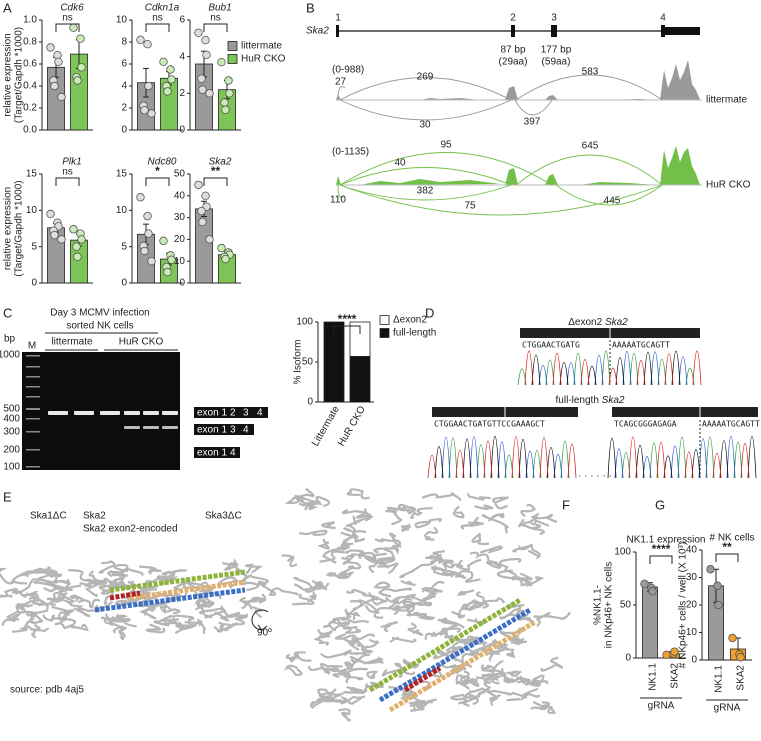 The image size is (761, 741). I want to click on group-label: HuR CKO, so click(141, 342).